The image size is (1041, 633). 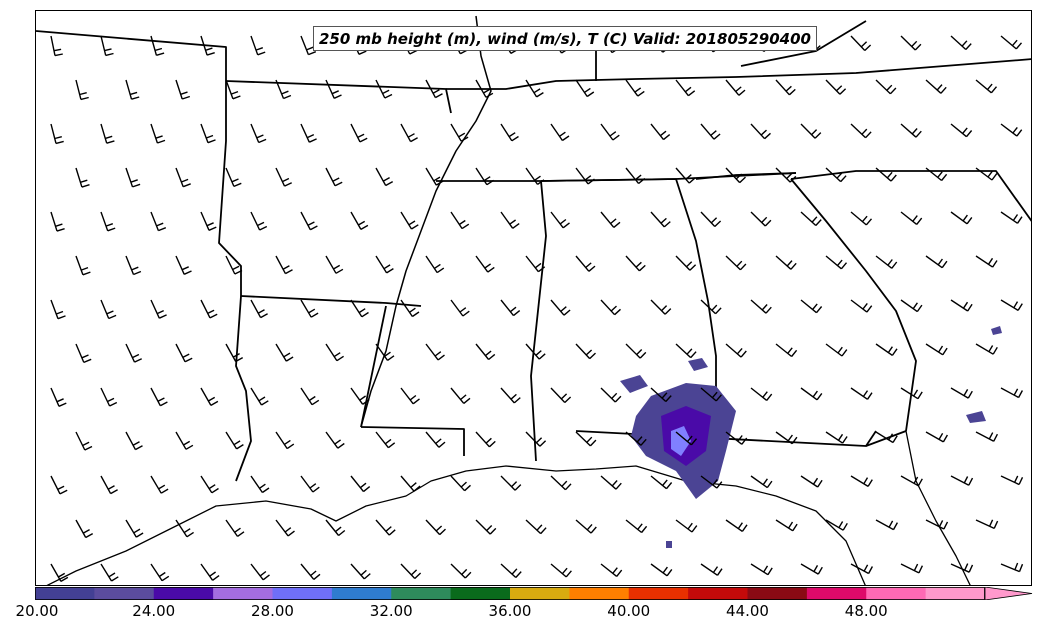 I want to click on colorbar-outline, so click(x=510, y=593).